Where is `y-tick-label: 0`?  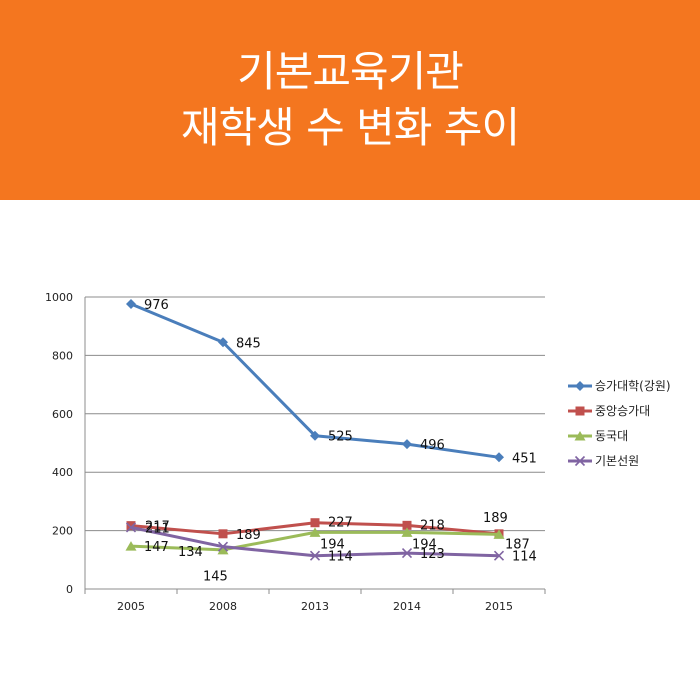
y-tick-label: 0 is located at coordinates (69, 589).